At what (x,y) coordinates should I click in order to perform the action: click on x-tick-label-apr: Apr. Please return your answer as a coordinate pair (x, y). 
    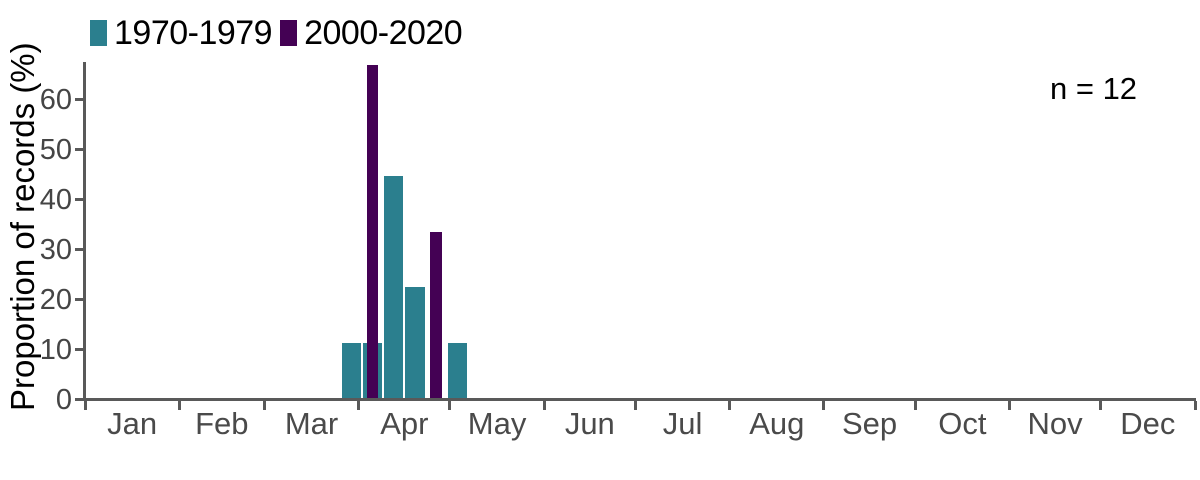
    Looking at the image, I should click on (404, 423).